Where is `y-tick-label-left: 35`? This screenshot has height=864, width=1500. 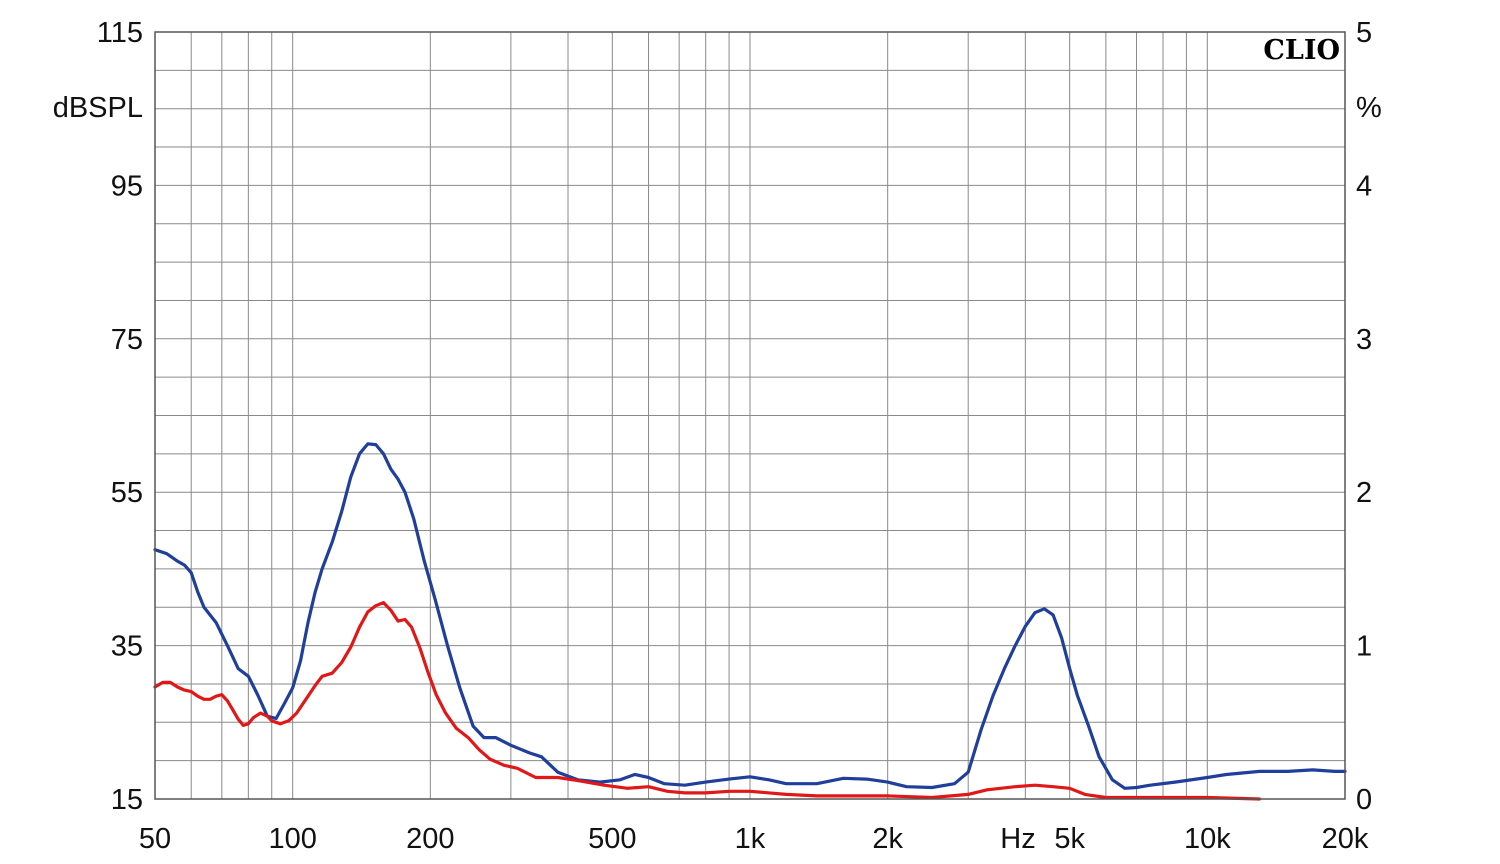
y-tick-label-left: 35 is located at coordinates (127, 647).